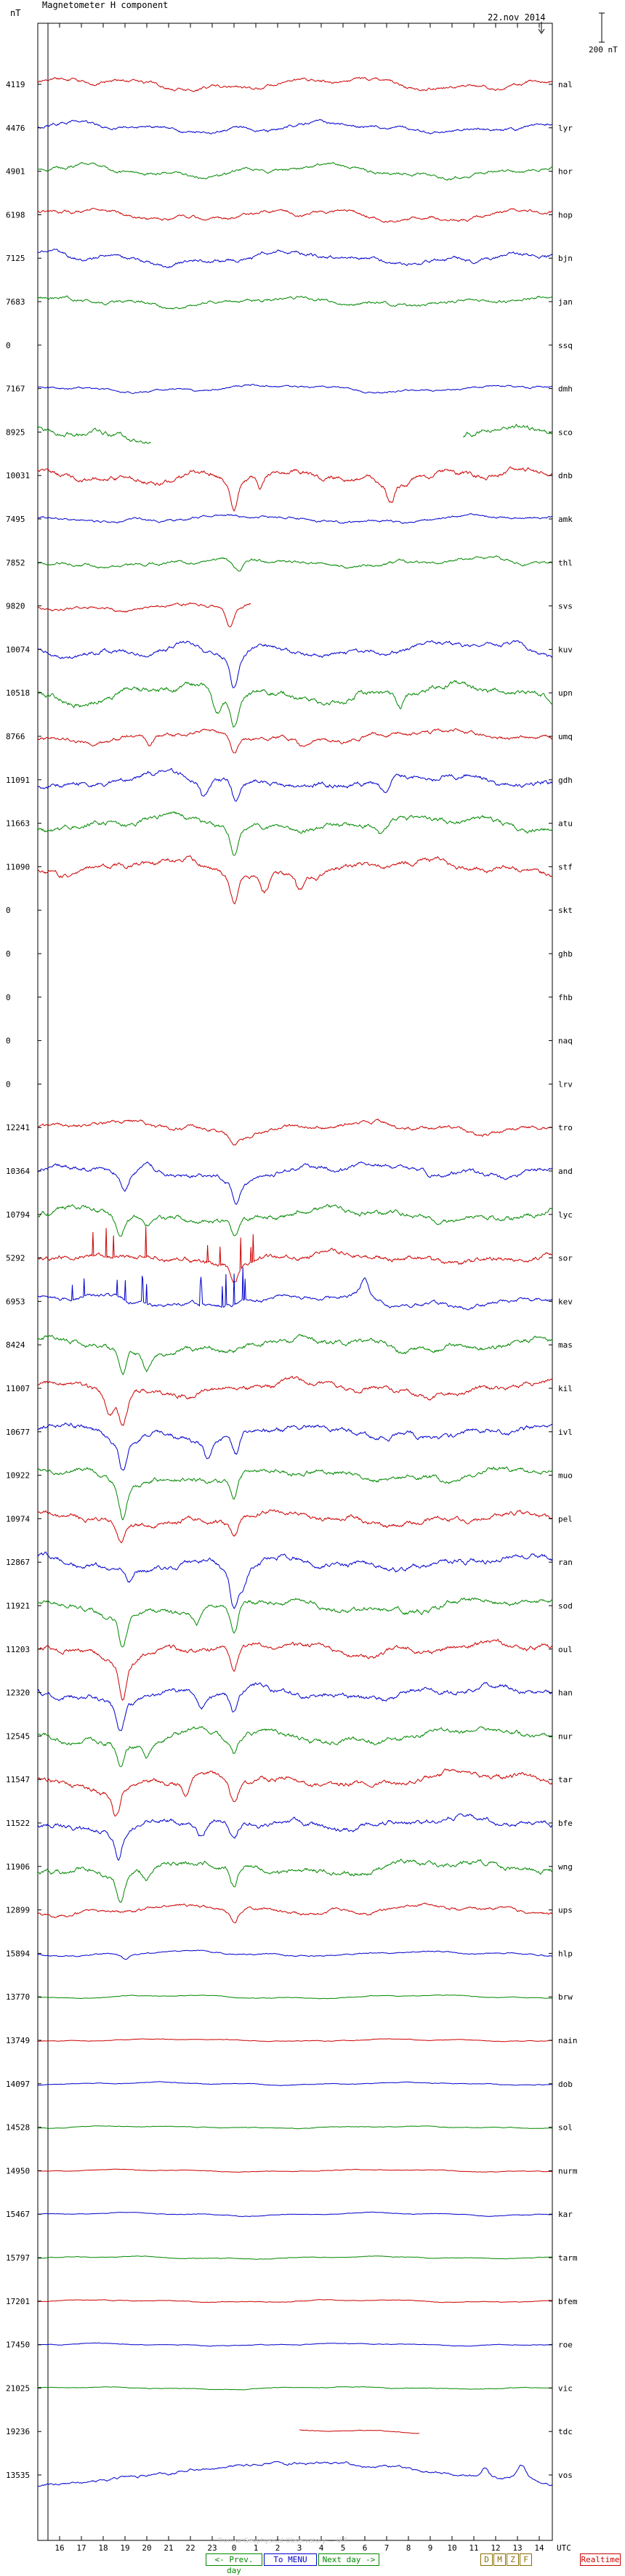 The image size is (625, 2576). Describe the element at coordinates (565, 1562) in the screenshot. I see `station-code: ran` at that location.